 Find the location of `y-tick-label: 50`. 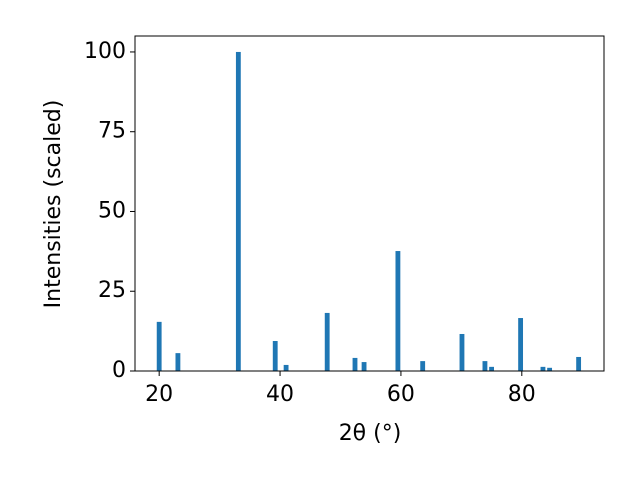

y-tick-label: 50 is located at coordinates (112, 210).